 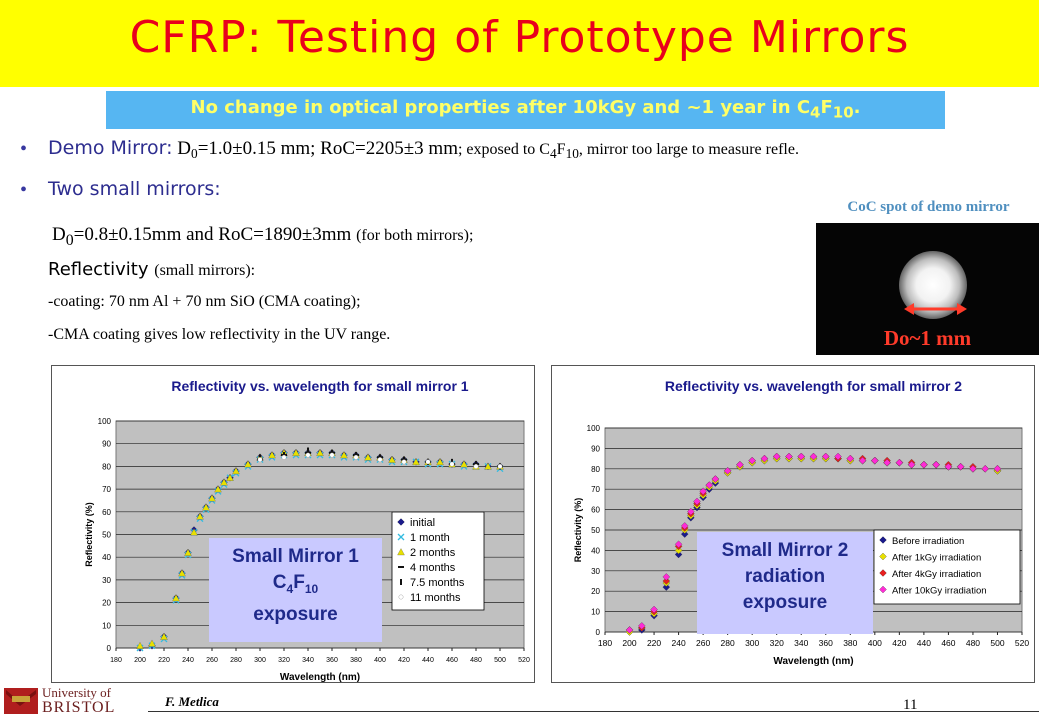 What do you see at coordinates (973, 643) in the screenshot?
I see `x-tick-label: 480` at bounding box center [973, 643].